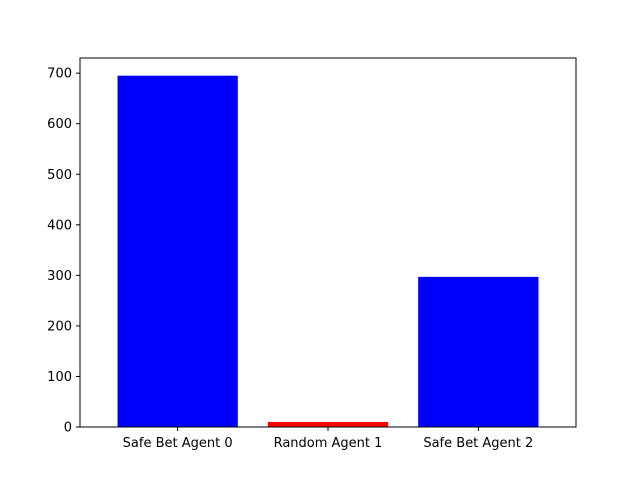  I want to click on y-tick-label-1: 100, so click(59, 377).